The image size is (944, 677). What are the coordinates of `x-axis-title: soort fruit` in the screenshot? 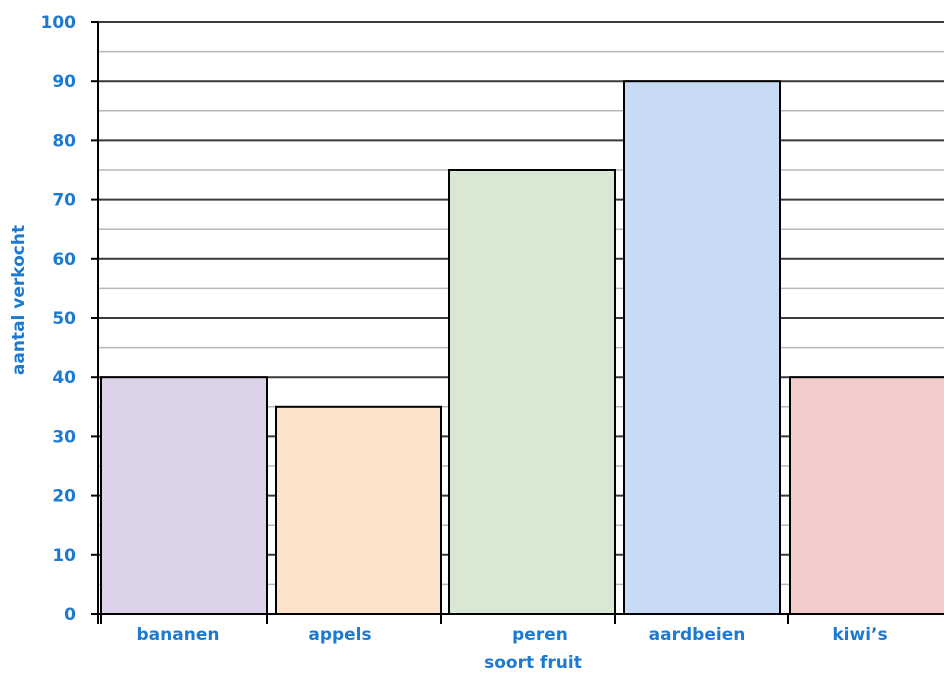 It's located at (533, 663).